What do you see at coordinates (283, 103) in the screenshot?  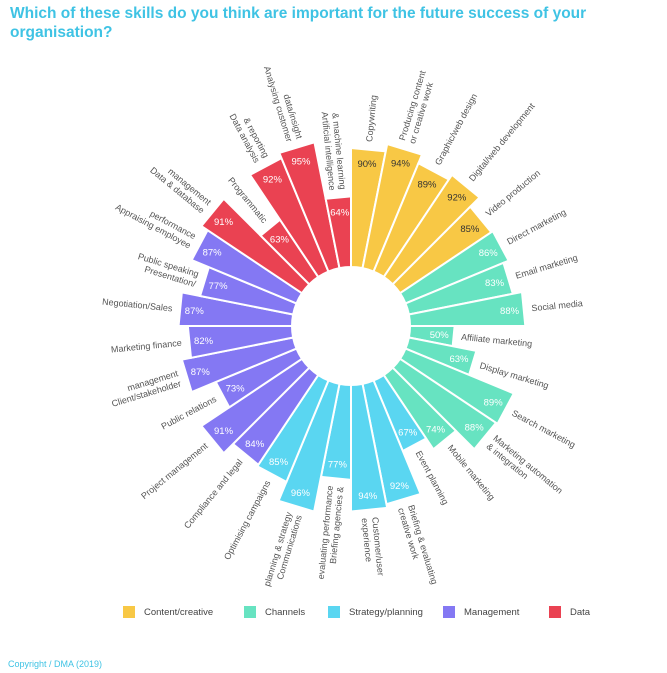 I see `category-label: Analysing customerdata/insight` at bounding box center [283, 103].